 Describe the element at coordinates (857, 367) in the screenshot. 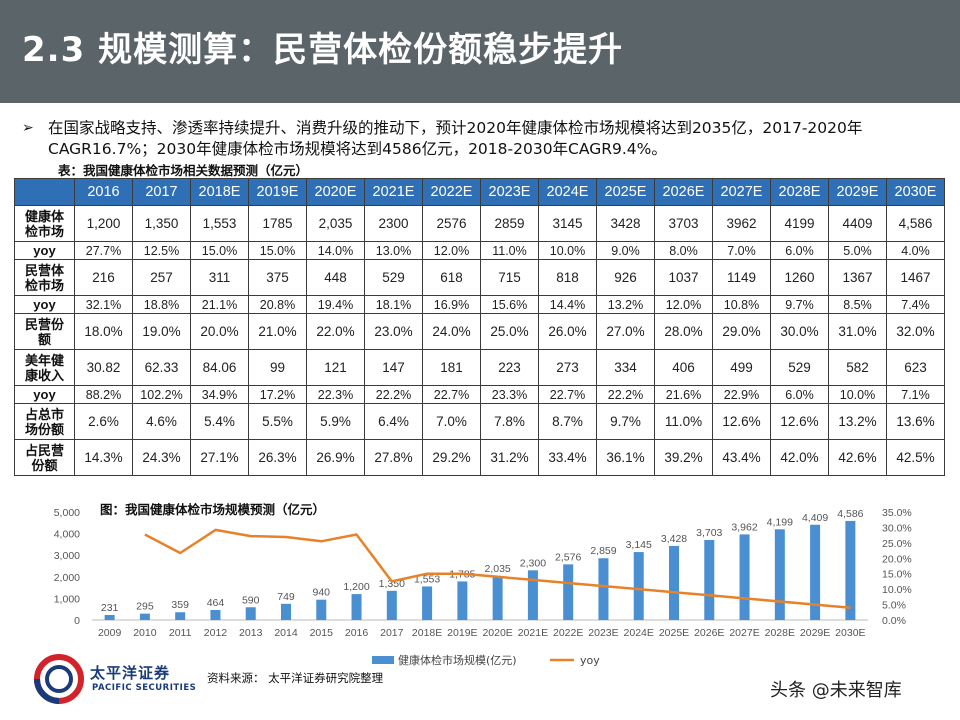

I see `table-cell: 582` at that location.